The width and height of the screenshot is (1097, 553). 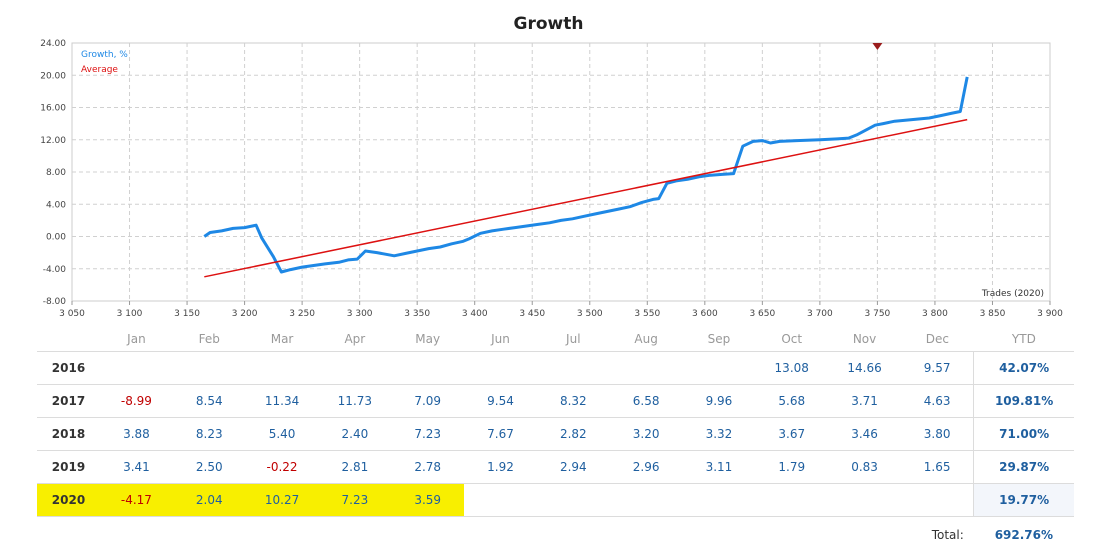 I want to click on x-tick-label: 3 750, so click(x=878, y=314).